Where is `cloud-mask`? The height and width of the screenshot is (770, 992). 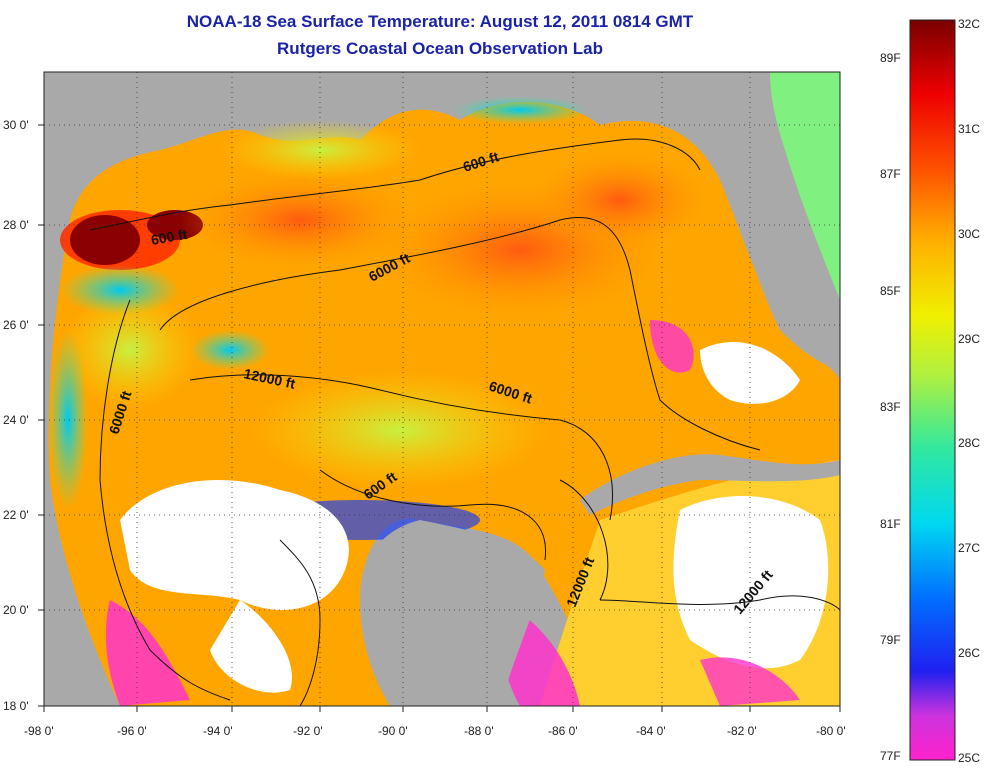
cloud-mask is located at coordinates (234, 545).